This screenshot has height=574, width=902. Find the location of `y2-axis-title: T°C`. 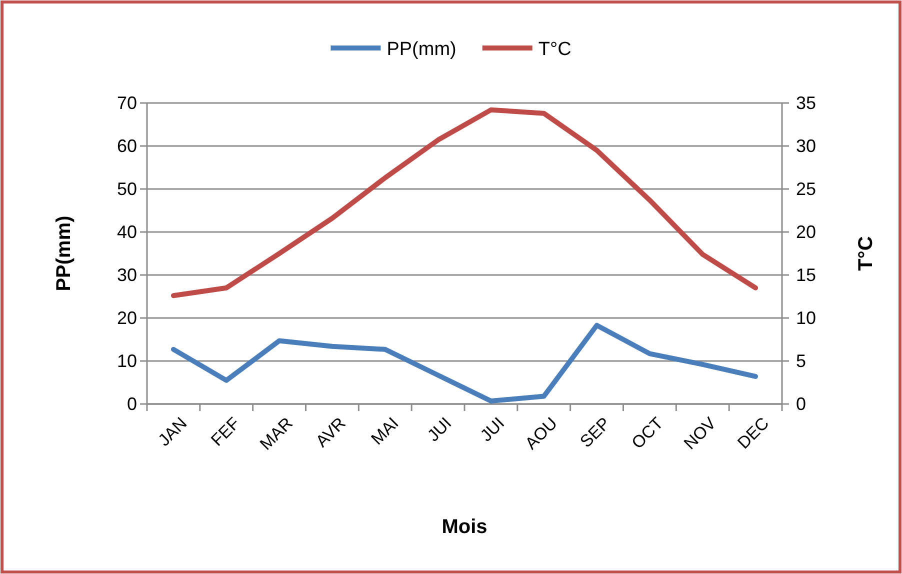

y2-axis-title: T°C is located at coordinates (866, 253).